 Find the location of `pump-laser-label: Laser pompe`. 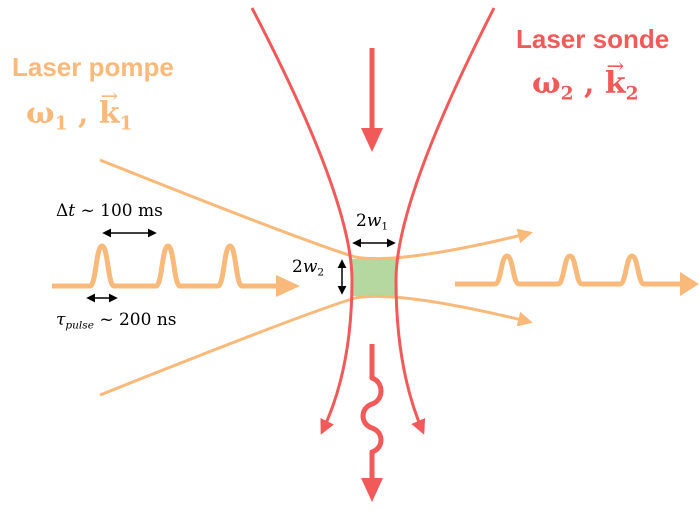

pump-laser-label: Laser pompe is located at coordinates (93, 67).